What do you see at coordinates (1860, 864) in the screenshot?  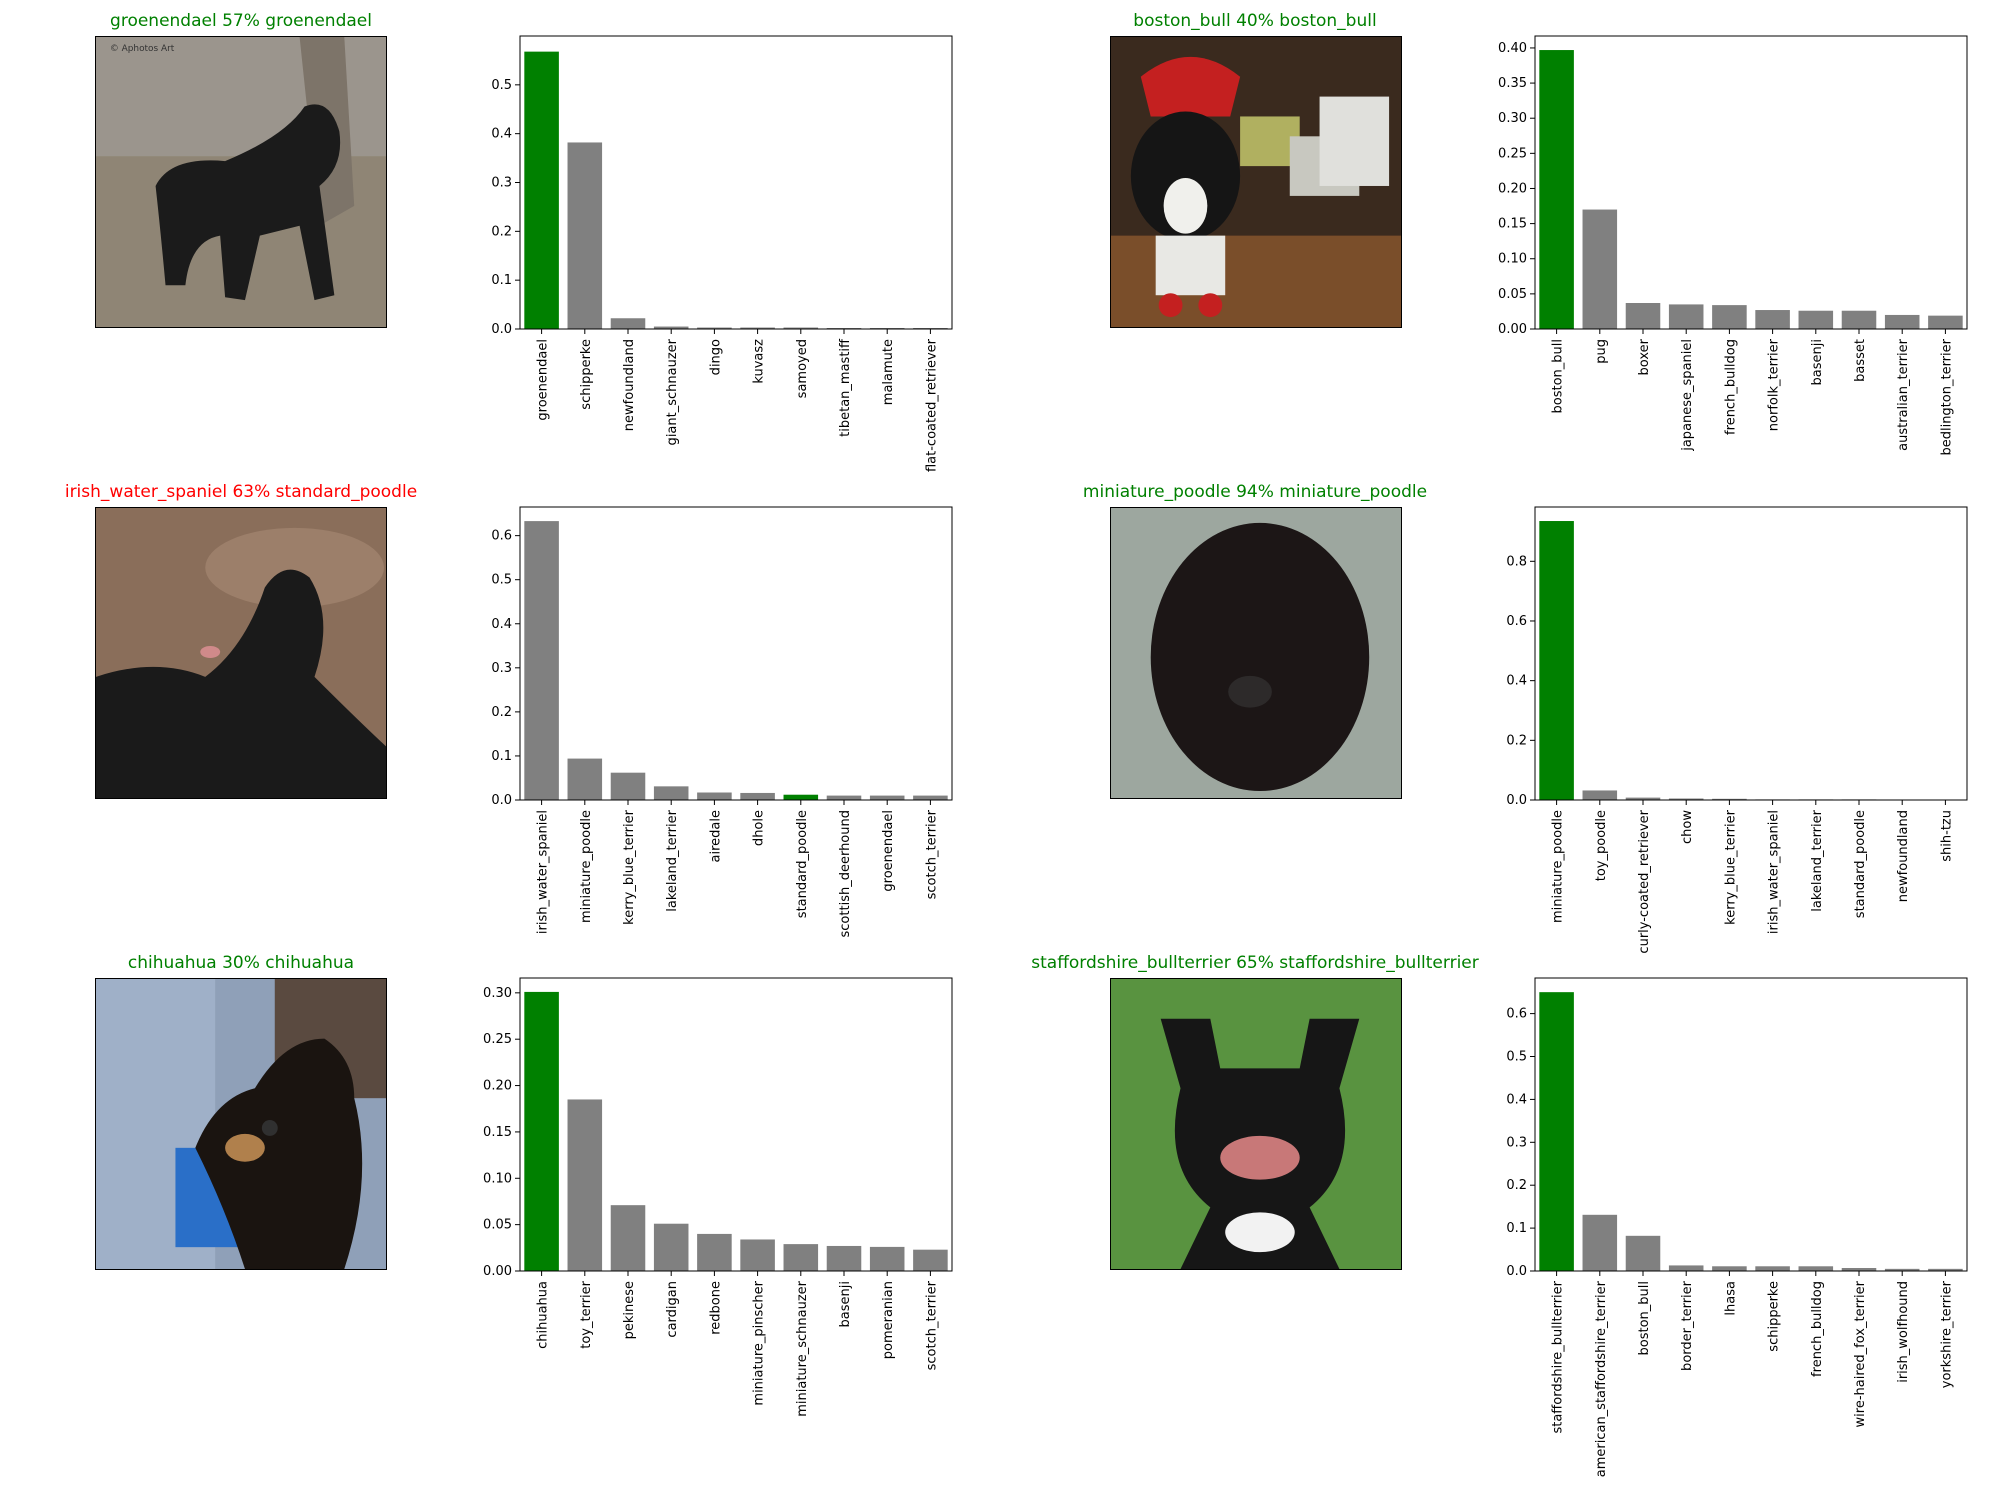 I see `x-tick-label: standard_poodle` at bounding box center [1860, 864].